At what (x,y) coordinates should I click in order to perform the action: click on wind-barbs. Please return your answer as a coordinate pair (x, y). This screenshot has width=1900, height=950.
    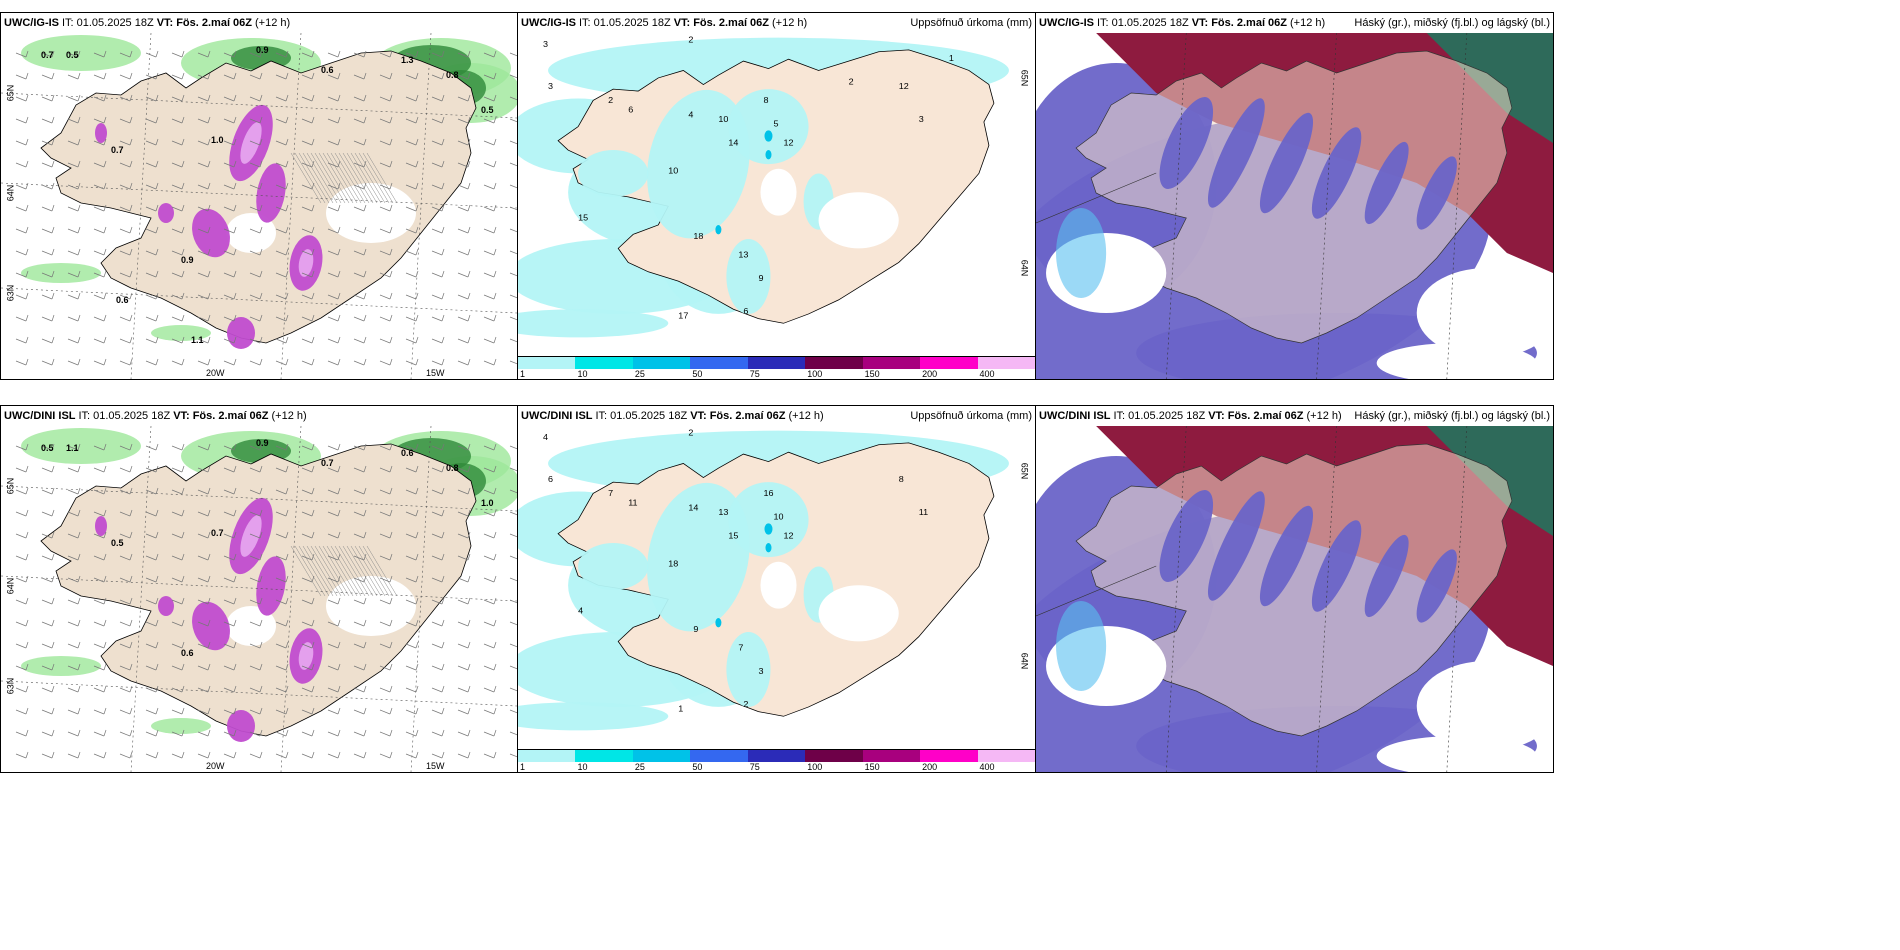
    Looking at the image, I should click on (266, 208).